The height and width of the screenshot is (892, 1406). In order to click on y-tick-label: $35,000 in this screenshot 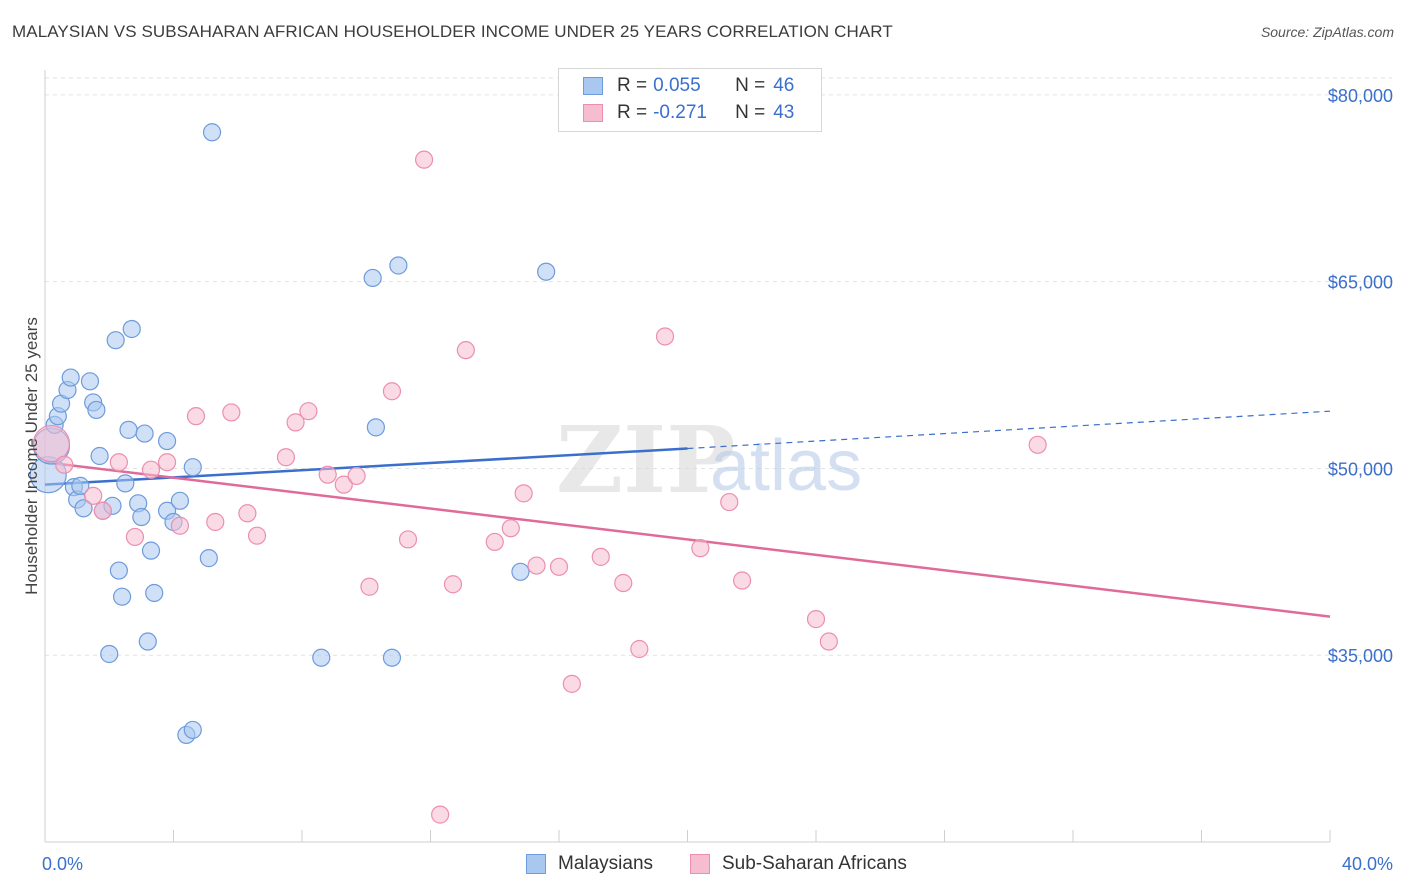, I will do `click(1360, 656)`.